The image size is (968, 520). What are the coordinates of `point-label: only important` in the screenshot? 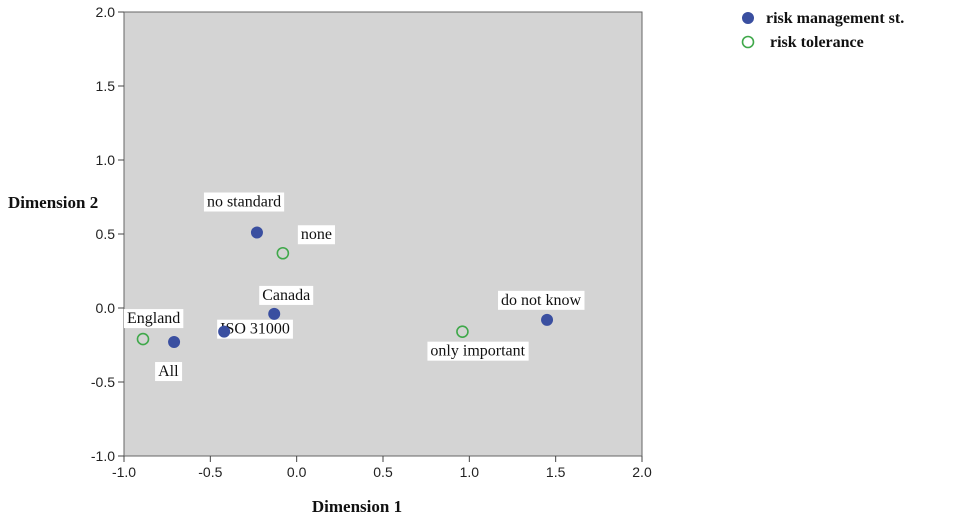 It's located at (477, 351).